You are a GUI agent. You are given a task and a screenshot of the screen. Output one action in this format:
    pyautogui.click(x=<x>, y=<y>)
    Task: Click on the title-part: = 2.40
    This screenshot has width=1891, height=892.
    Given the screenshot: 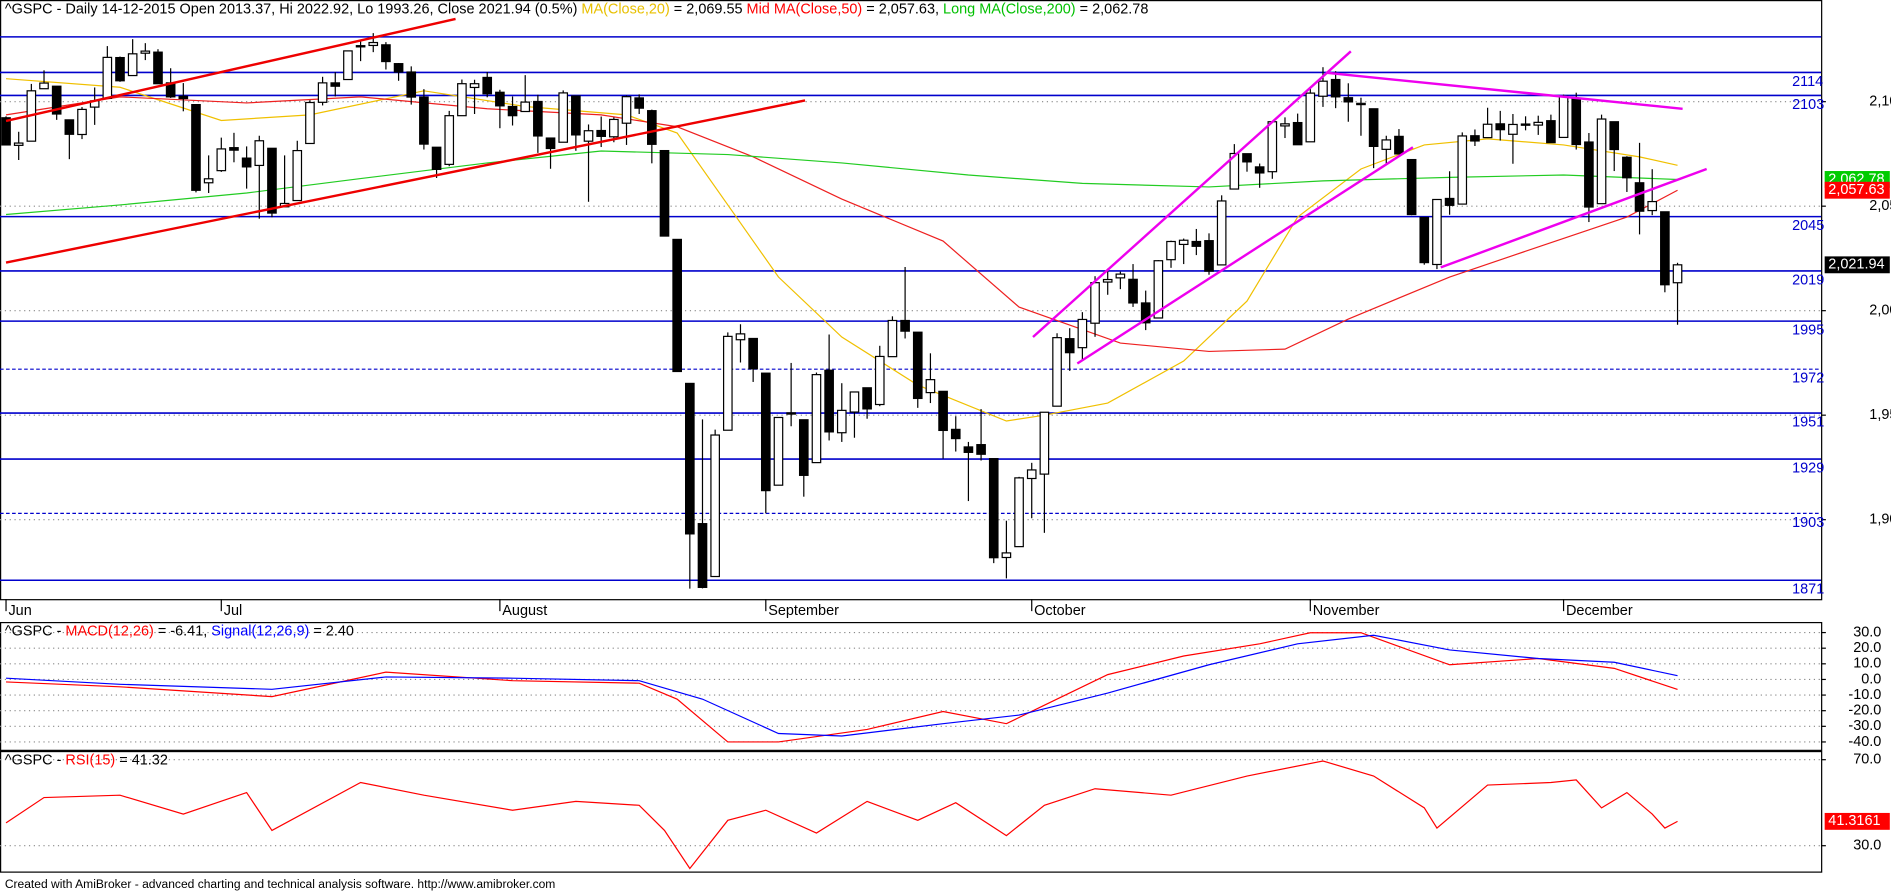 What is the action you would take?
    pyautogui.click(x=331, y=631)
    